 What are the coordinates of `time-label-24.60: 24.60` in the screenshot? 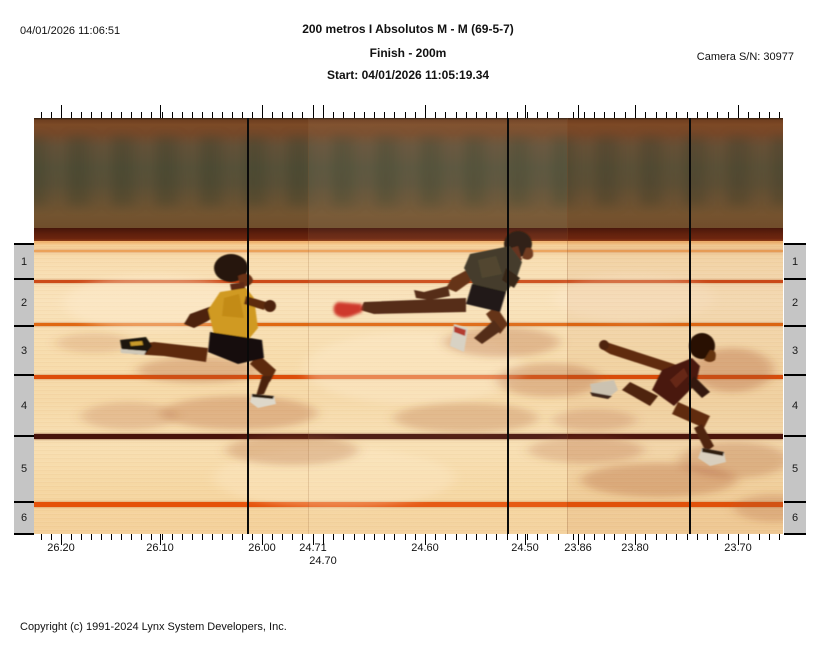 It's located at (425, 548).